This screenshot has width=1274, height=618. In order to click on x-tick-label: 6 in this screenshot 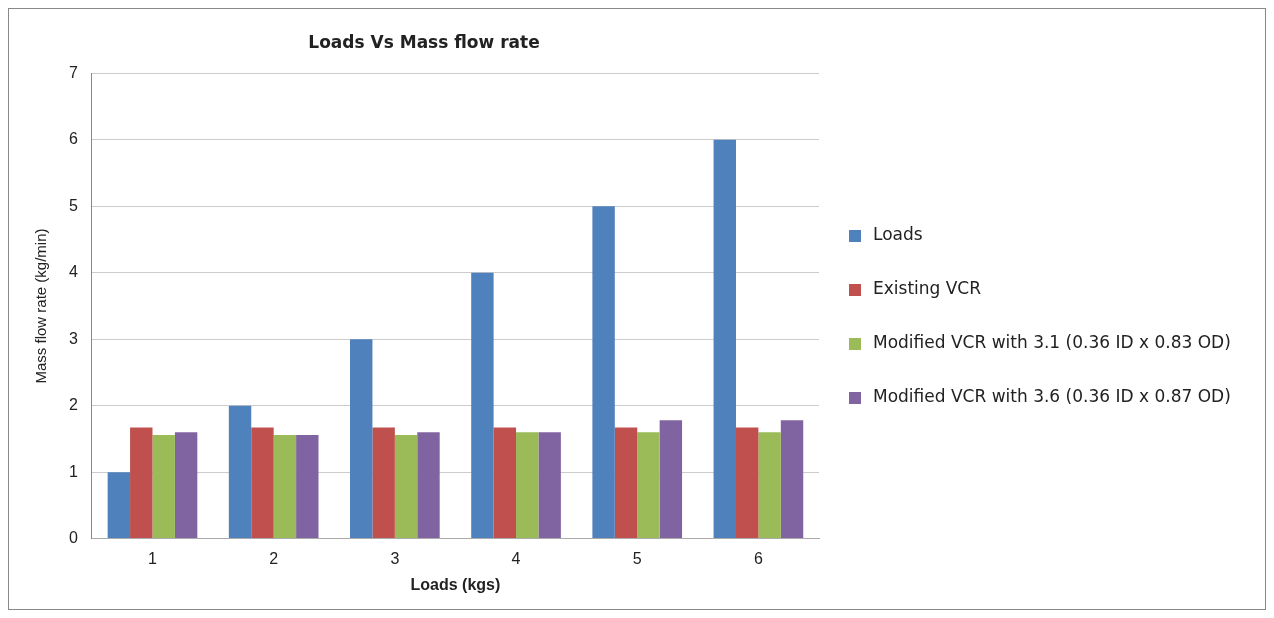, I will do `click(758, 558)`.